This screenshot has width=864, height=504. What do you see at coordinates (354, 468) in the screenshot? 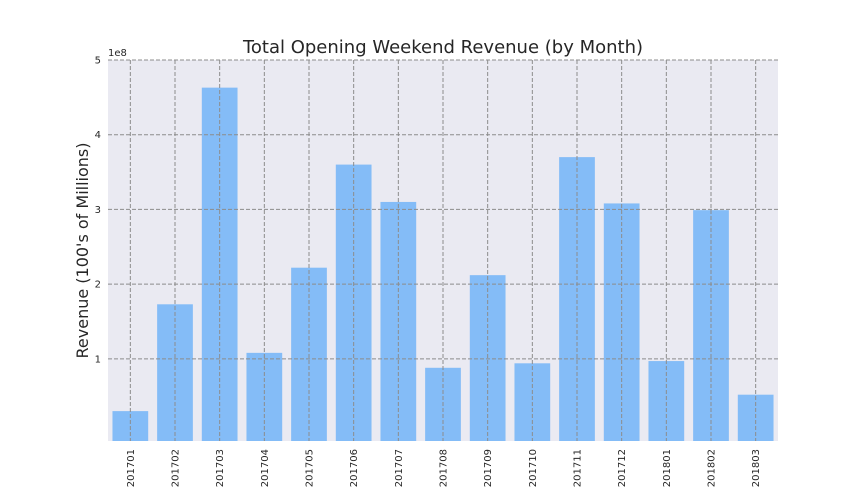
I see `x-tick-label: 201706` at bounding box center [354, 468].